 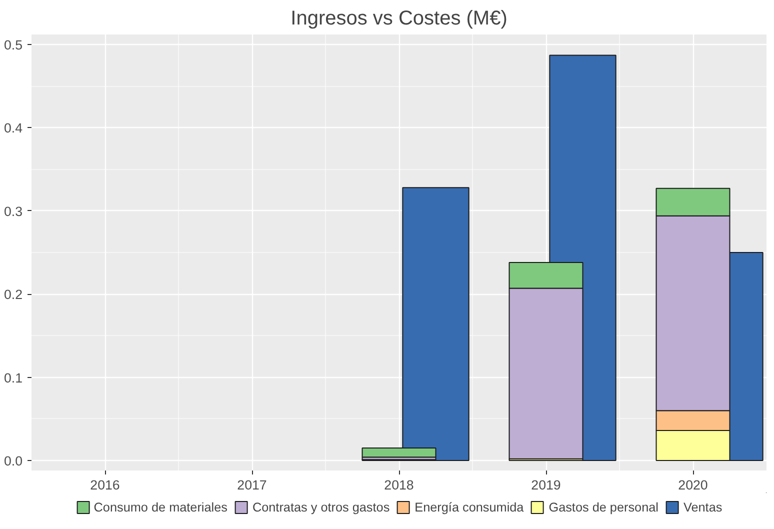 I want to click on x-tick-label: 2020, so click(x=693, y=485).